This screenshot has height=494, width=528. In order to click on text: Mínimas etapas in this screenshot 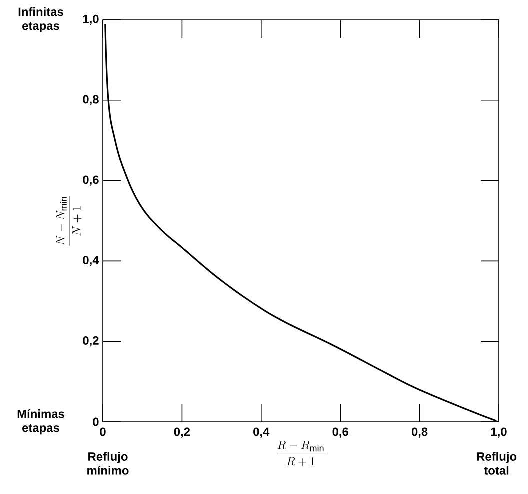, I will do `click(41, 422)`.